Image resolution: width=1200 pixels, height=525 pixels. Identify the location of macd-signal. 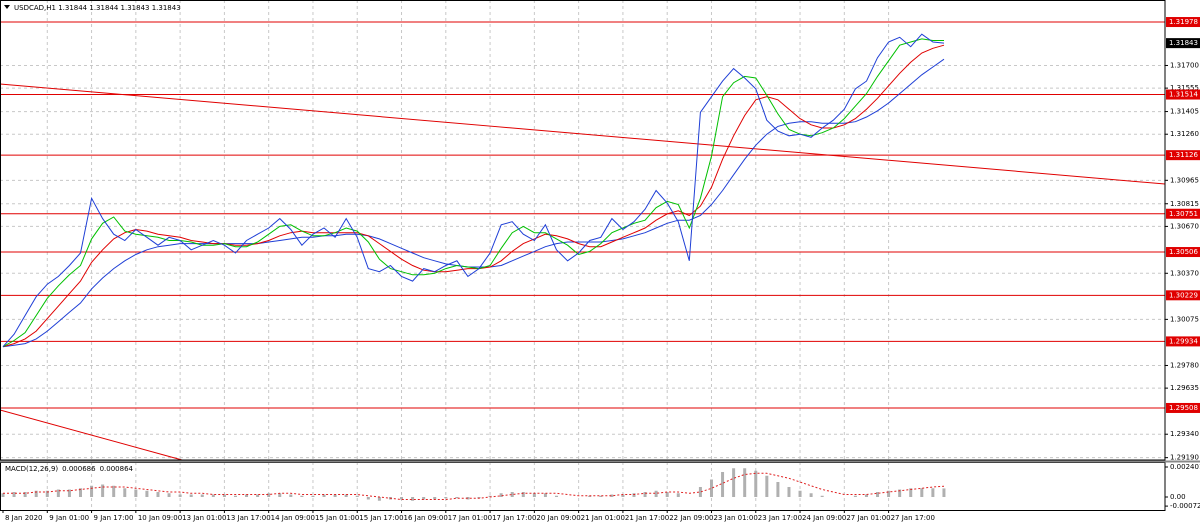
(474, 486).